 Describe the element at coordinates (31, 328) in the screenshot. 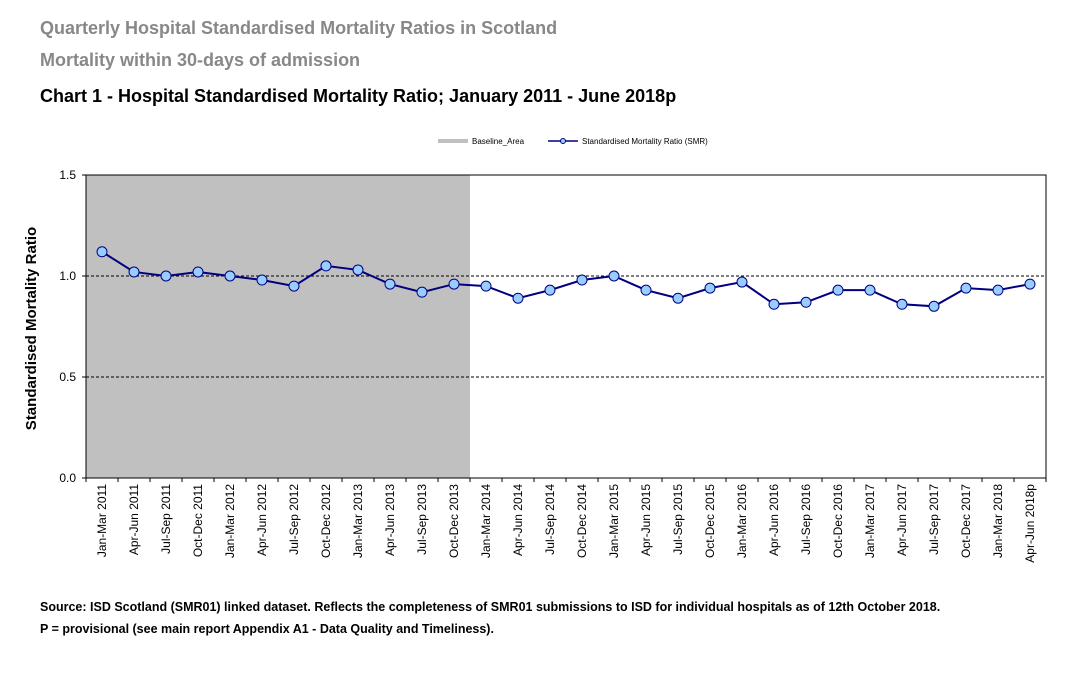

I see `y-axis-label: Standardised Mortality Ratio` at that location.